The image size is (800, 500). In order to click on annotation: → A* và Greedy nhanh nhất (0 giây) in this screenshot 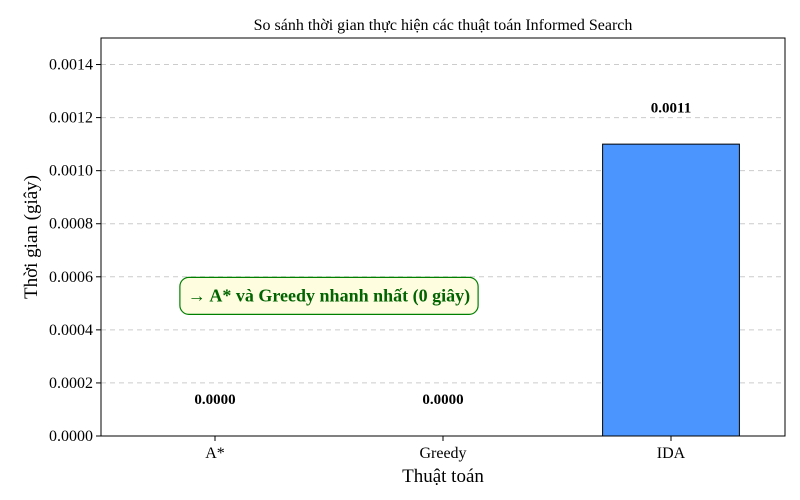, I will do `click(329, 295)`.